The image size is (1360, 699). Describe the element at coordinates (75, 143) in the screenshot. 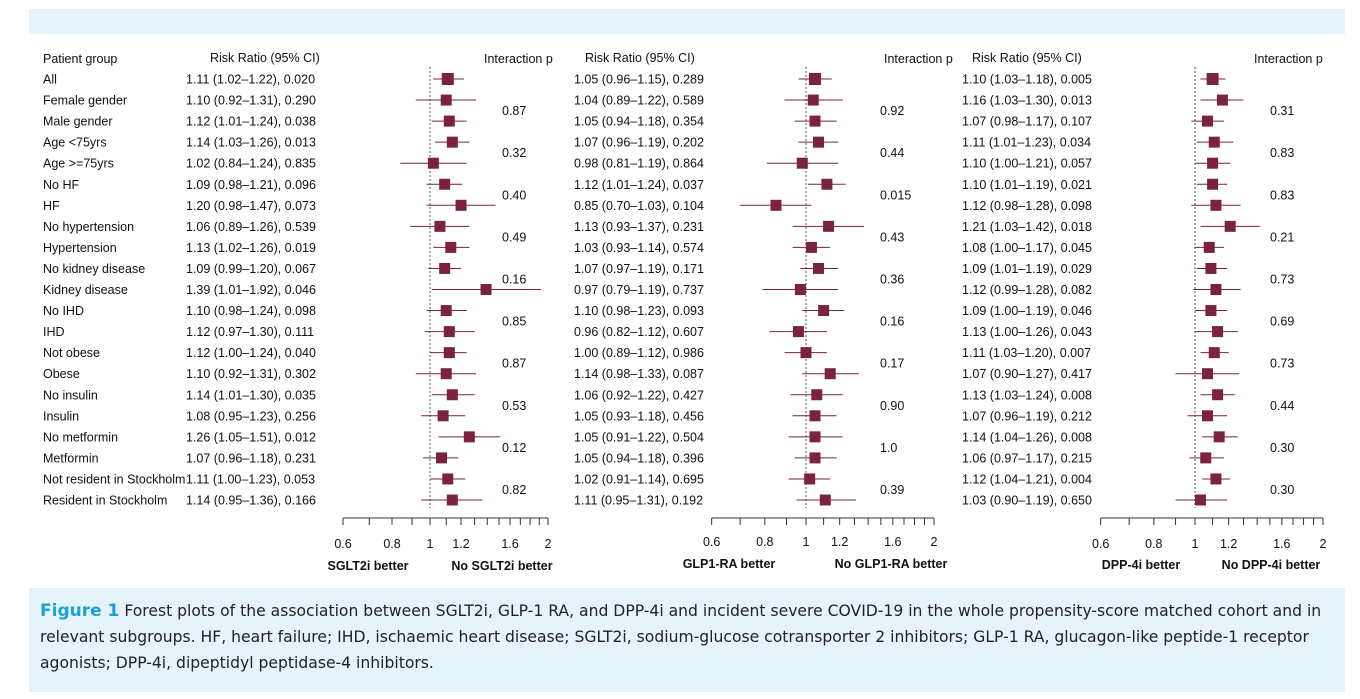

I see `patient-group-label: Age <75yrs` at that location.